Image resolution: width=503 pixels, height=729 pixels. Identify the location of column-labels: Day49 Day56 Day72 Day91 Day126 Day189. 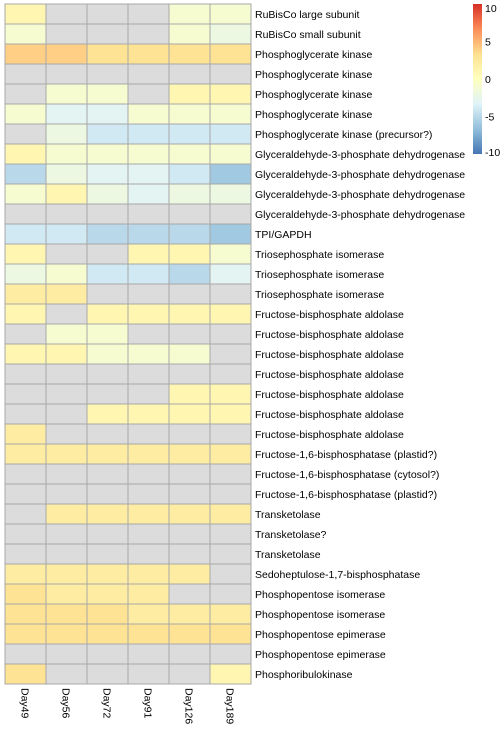
(127, 706).